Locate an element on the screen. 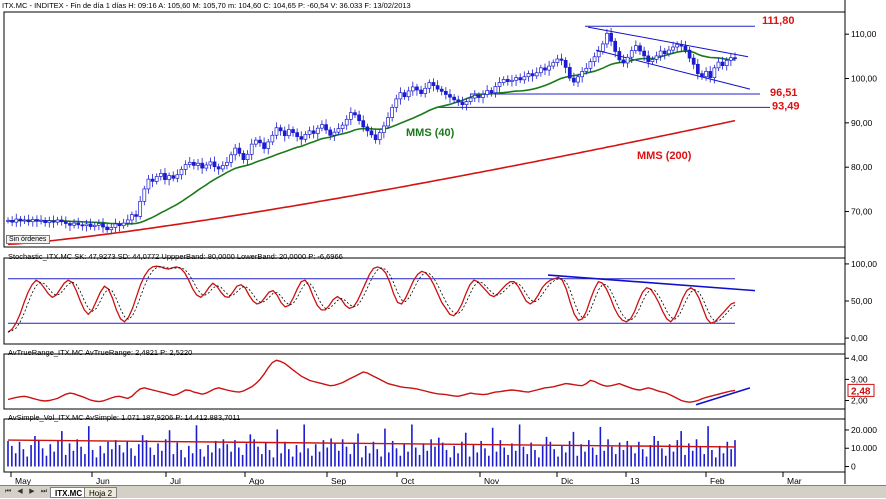  prev-sheet-icon: ◀ is located at coordinates (20, 491).